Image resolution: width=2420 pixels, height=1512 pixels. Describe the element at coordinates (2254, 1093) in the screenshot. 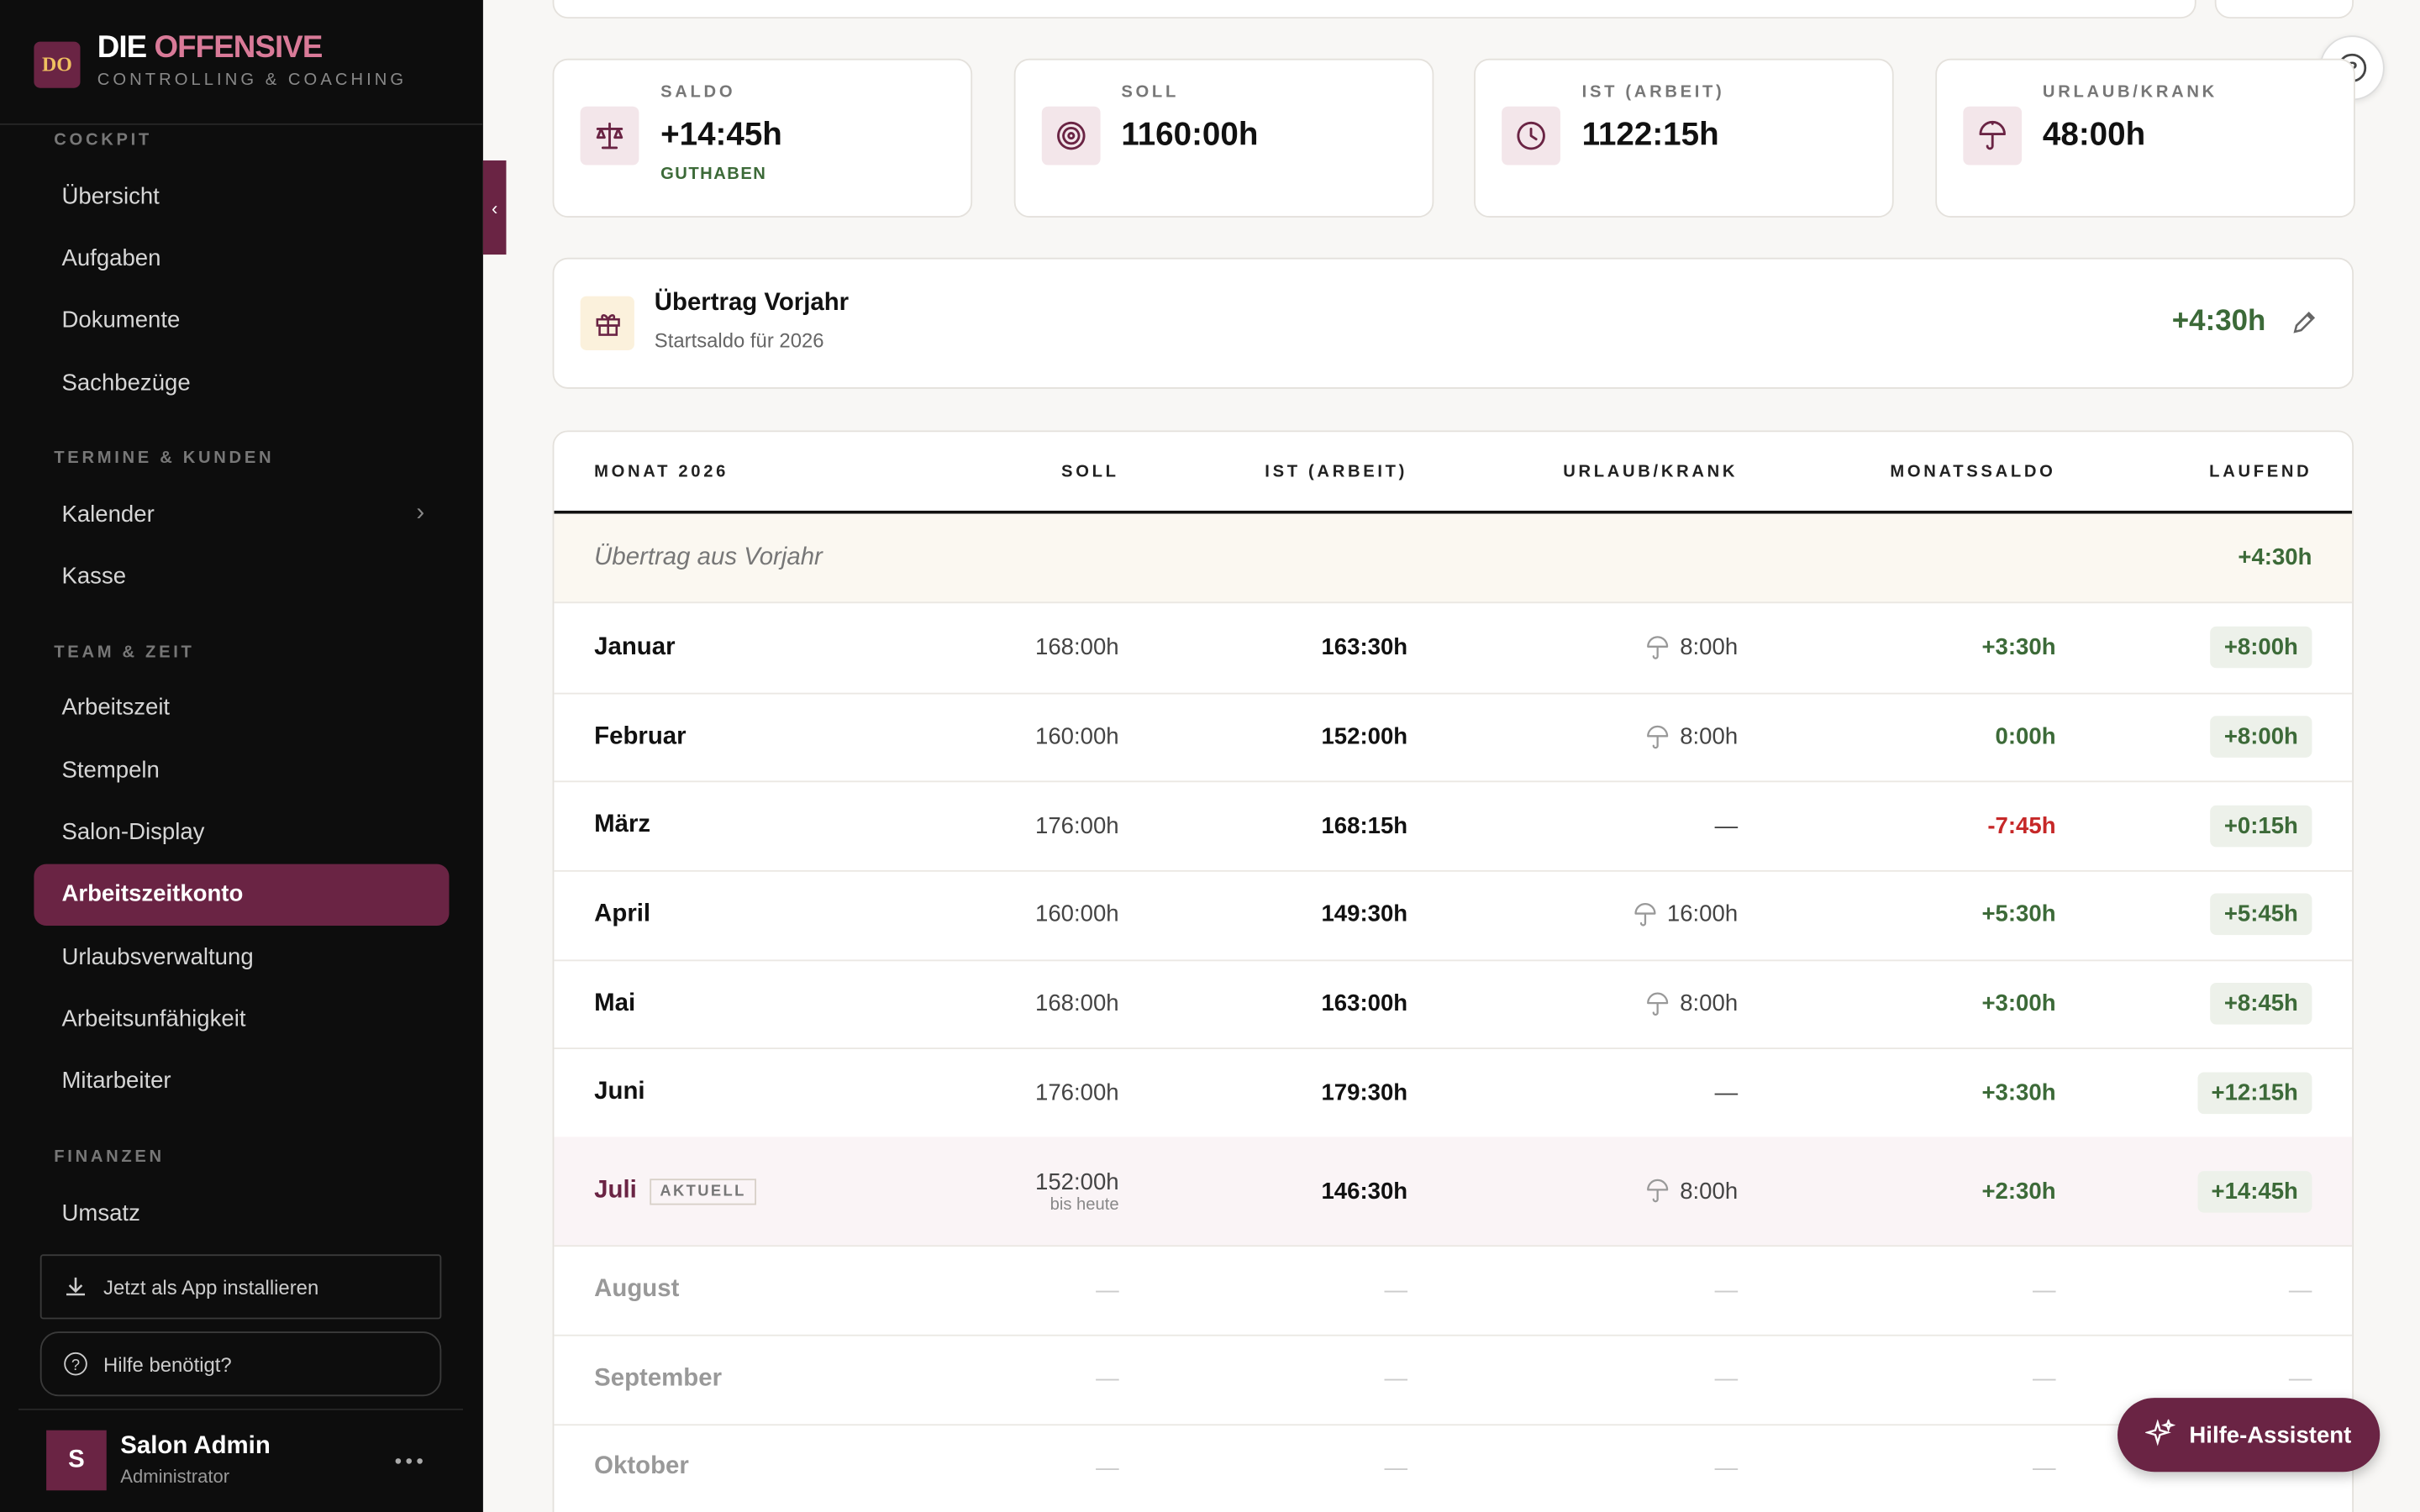

I see `laufend: +12:15h` at that location.